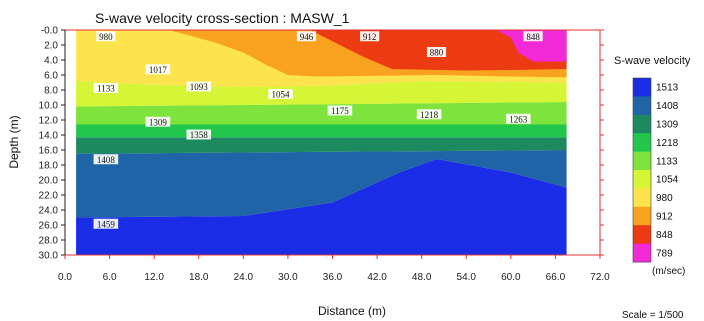  I want to click on x-axis-title: Distance (m), so click(352, 311).